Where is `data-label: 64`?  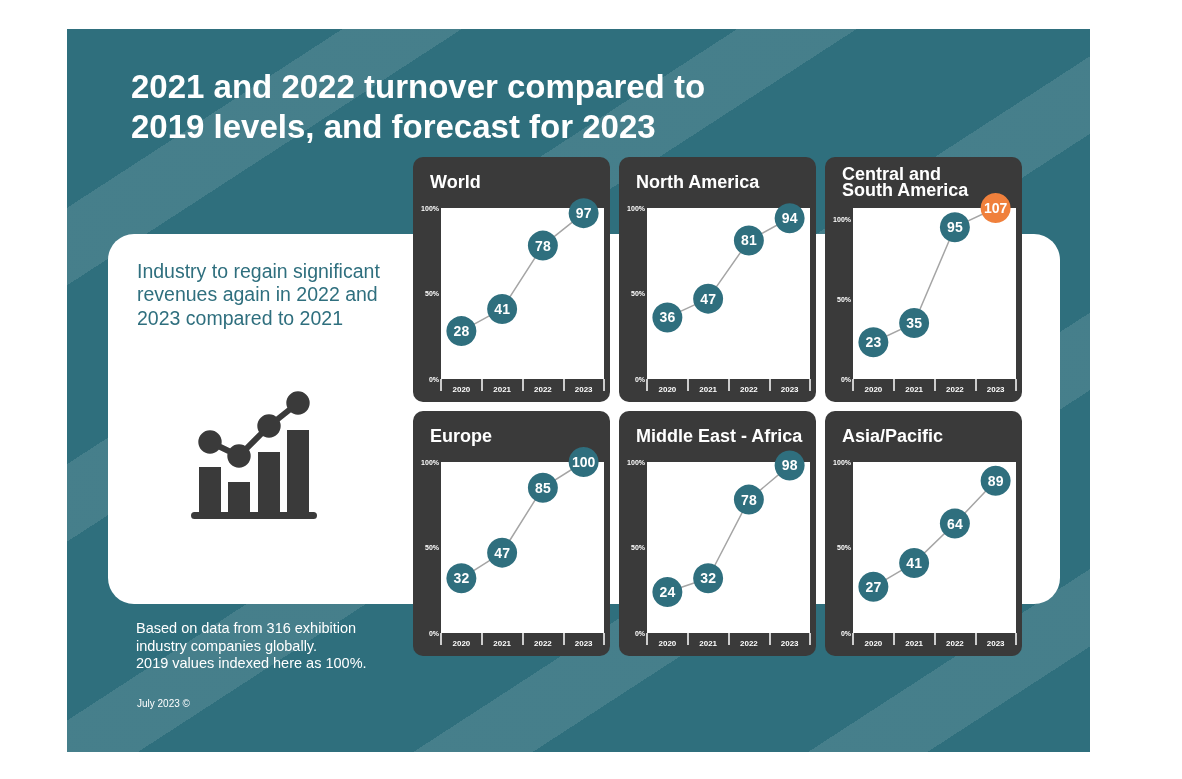
data-label: 64 is located at coordinates (955, 523).